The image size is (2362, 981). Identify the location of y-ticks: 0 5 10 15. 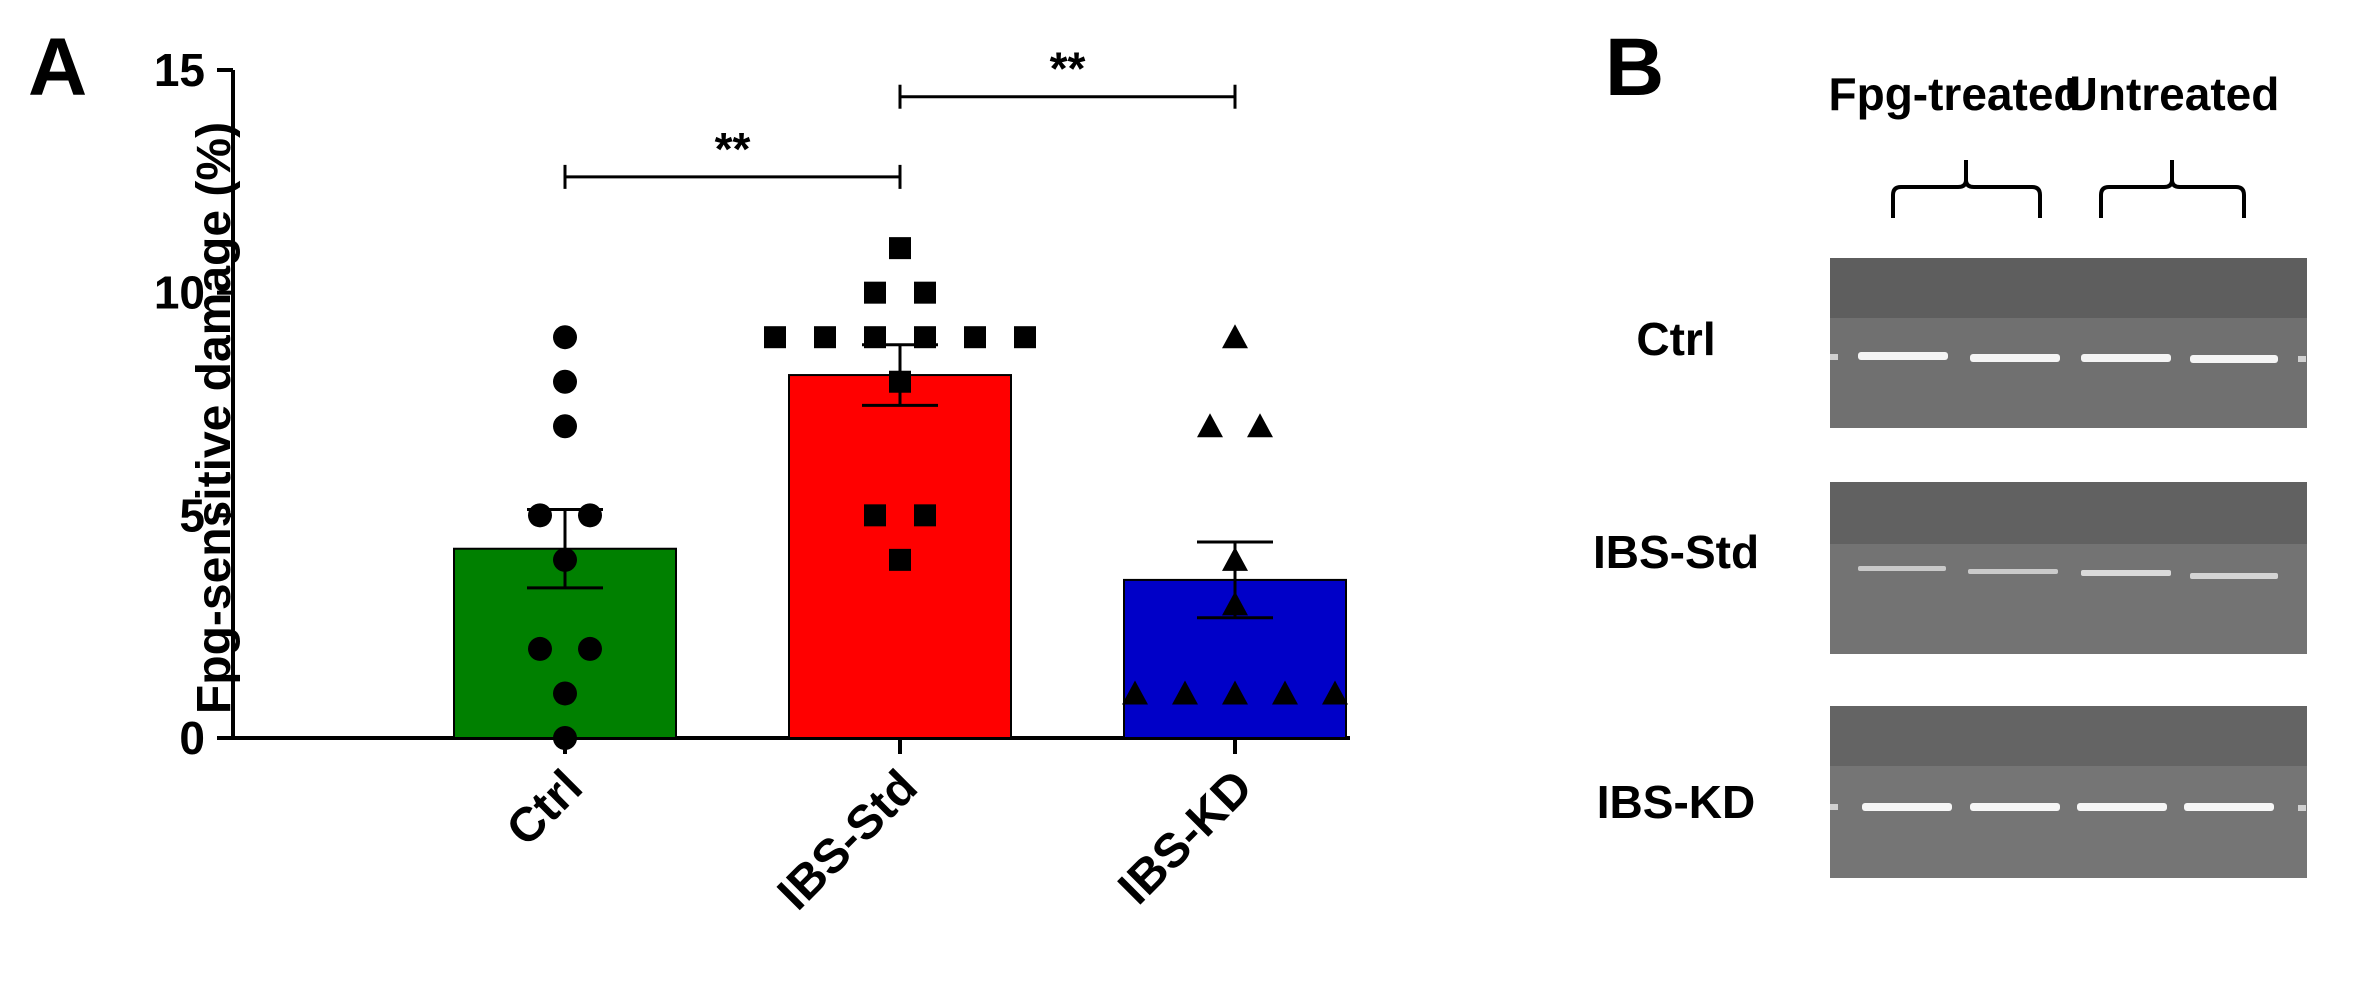
(193, 404).